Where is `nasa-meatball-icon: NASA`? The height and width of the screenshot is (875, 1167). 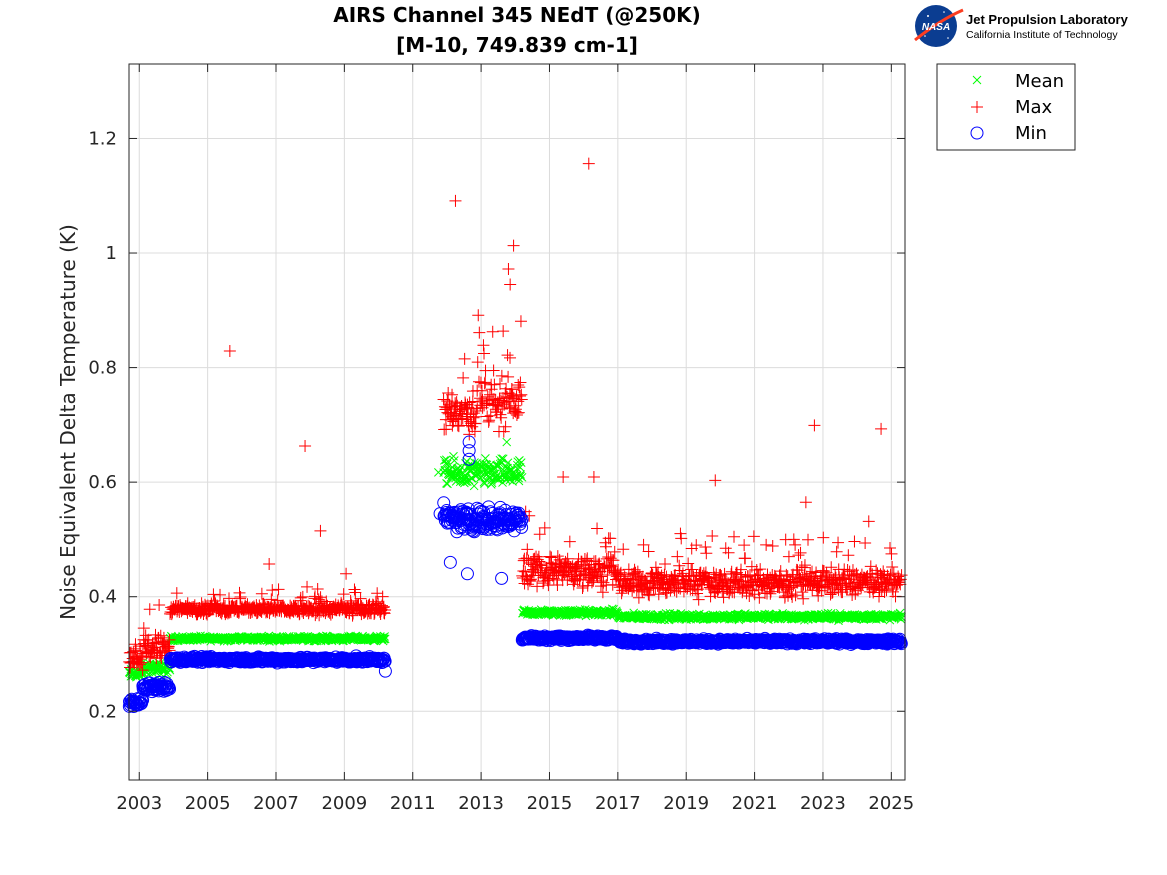 nasa-meatball-icon: NASA is located at coordinates (939, 26).